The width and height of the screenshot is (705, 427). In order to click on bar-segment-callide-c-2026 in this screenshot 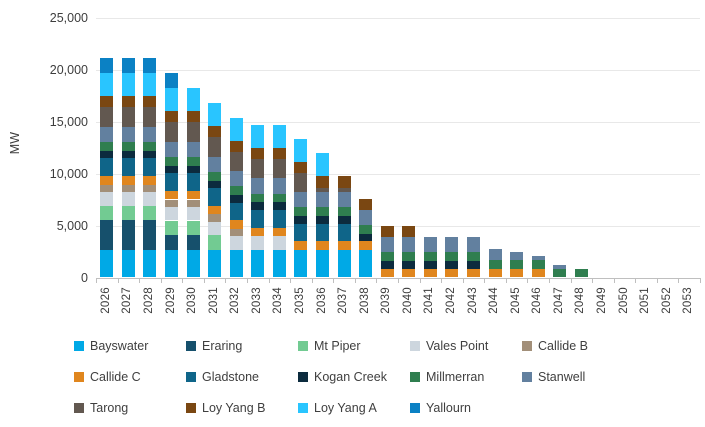, I will do `click(107, 180)`.